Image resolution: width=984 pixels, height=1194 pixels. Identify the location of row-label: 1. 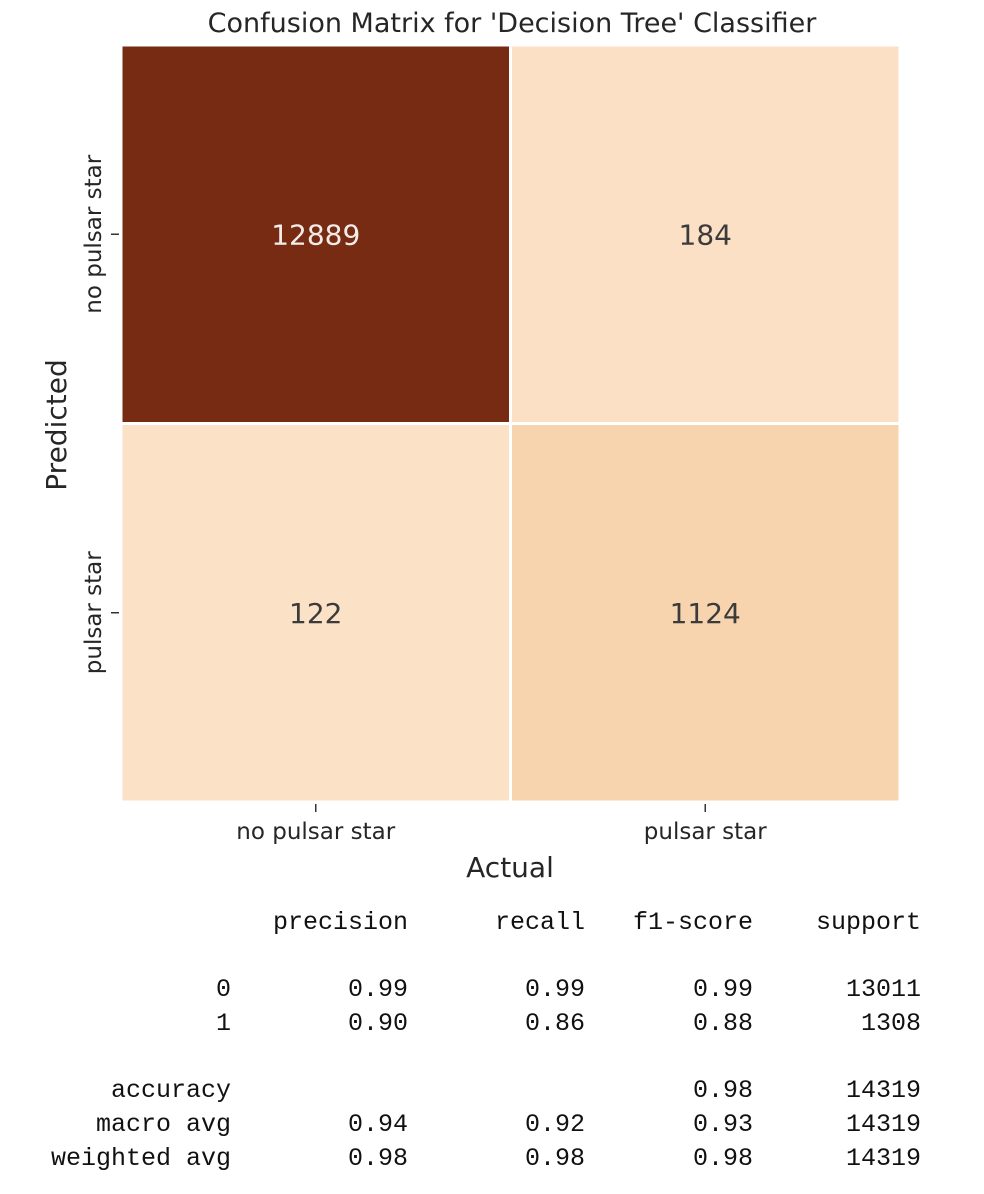
(223, 1023).